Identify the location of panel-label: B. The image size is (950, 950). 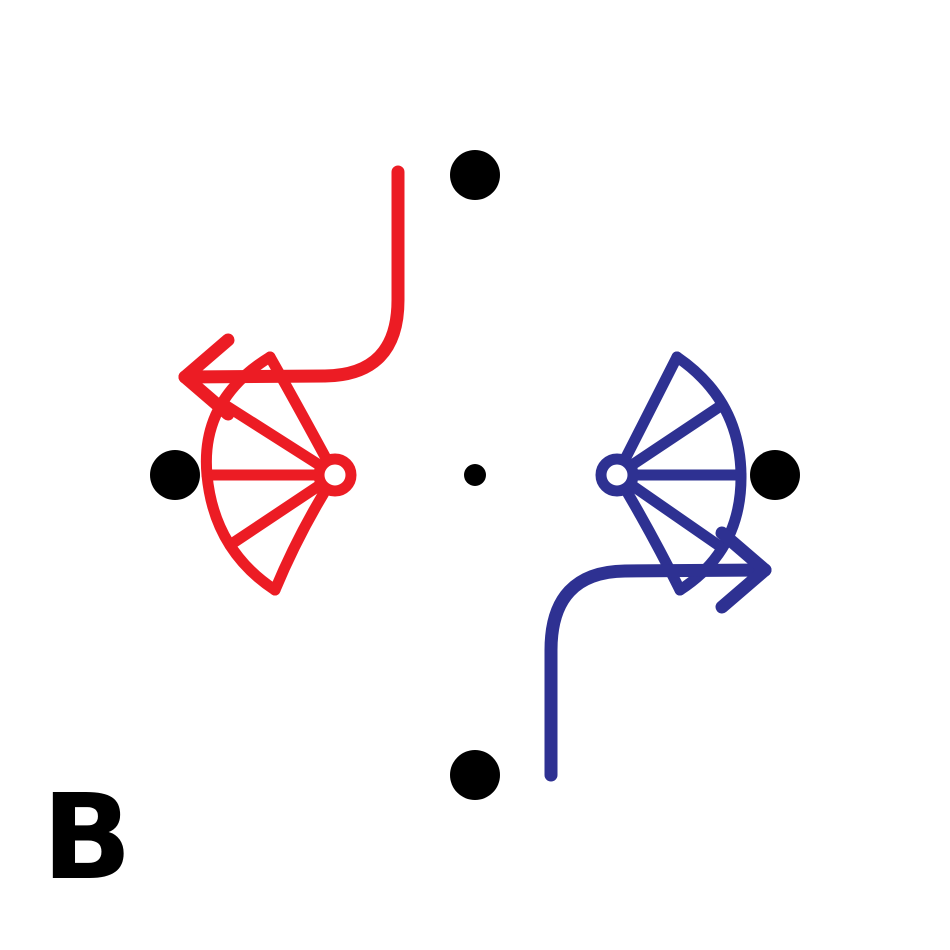
(87, 837).